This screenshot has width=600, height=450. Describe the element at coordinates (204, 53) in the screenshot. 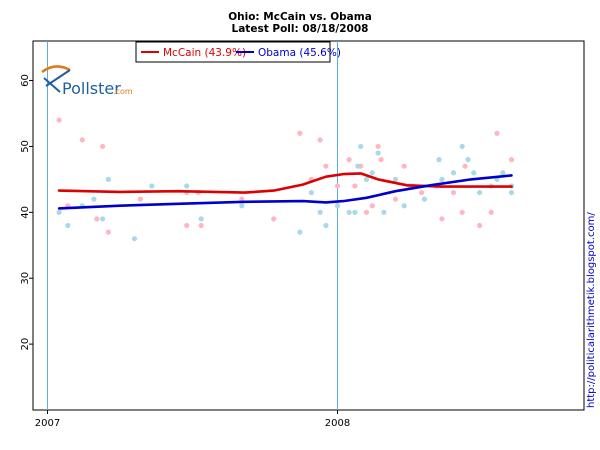

I see `legend-mccain-label: McCain (43.9%)` at that location.